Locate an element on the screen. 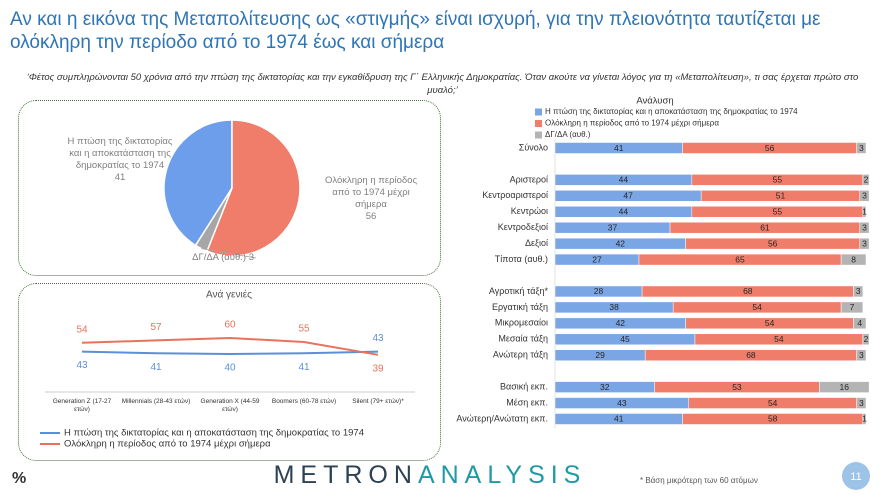 This screenshot has height=495, width=880. pie-label: ΔΓ/ΔΑ (αυθ.) 3 is located at coordinates (223, 258).